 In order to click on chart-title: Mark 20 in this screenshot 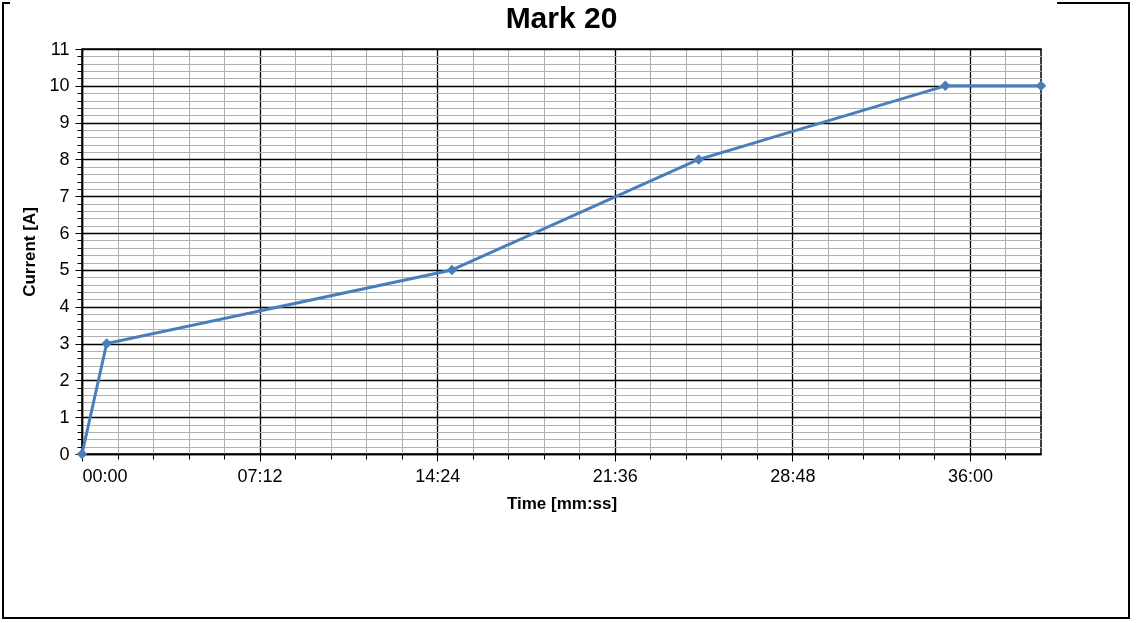, I will do `click(561, 17)`.